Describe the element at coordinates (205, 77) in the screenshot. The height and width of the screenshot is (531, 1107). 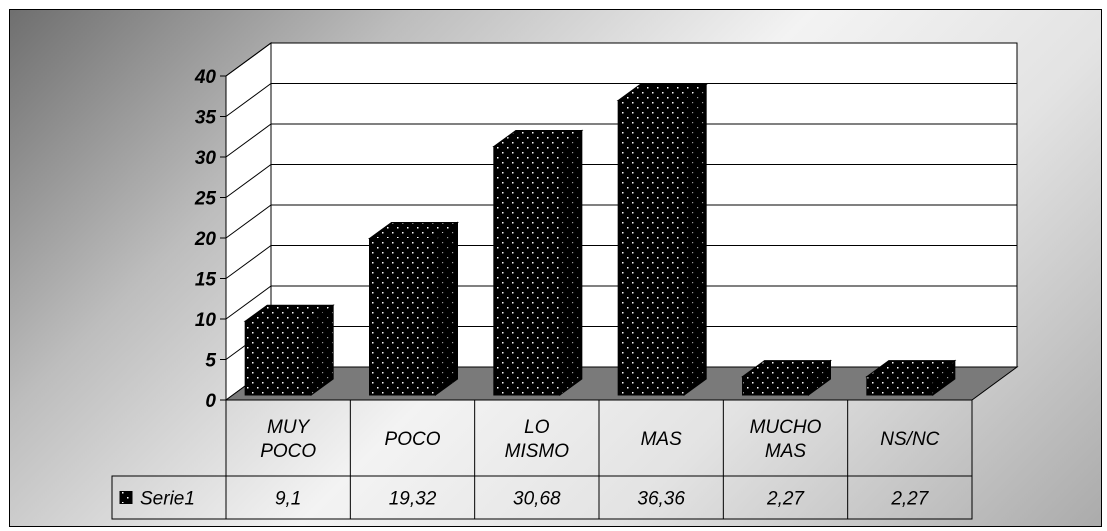
I see `y-tick-label: 40` at that location.